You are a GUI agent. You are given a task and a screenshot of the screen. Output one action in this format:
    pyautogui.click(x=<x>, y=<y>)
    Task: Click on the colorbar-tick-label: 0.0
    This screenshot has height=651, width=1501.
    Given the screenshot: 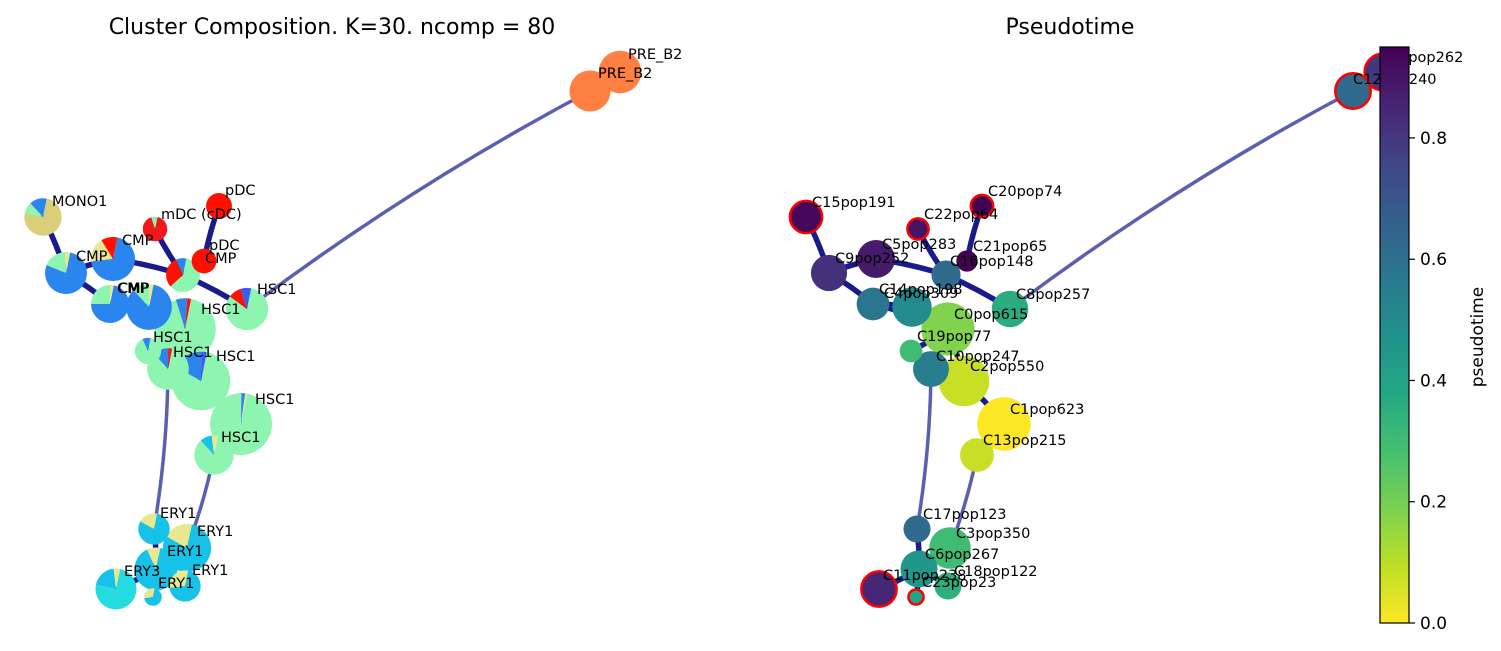 What is the action you would take?
    pyautogui.click(x=1433, y=624)
    